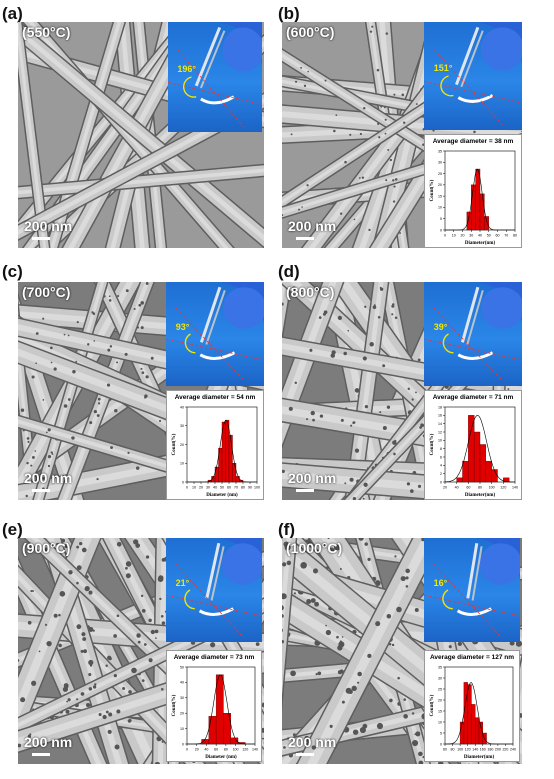 The height and width of the screenshot is (779, 554). What do you see at coordinates (505, 750) in the screenshot?
I see `x-tick-label: 220` at bounding box center [505, 750].